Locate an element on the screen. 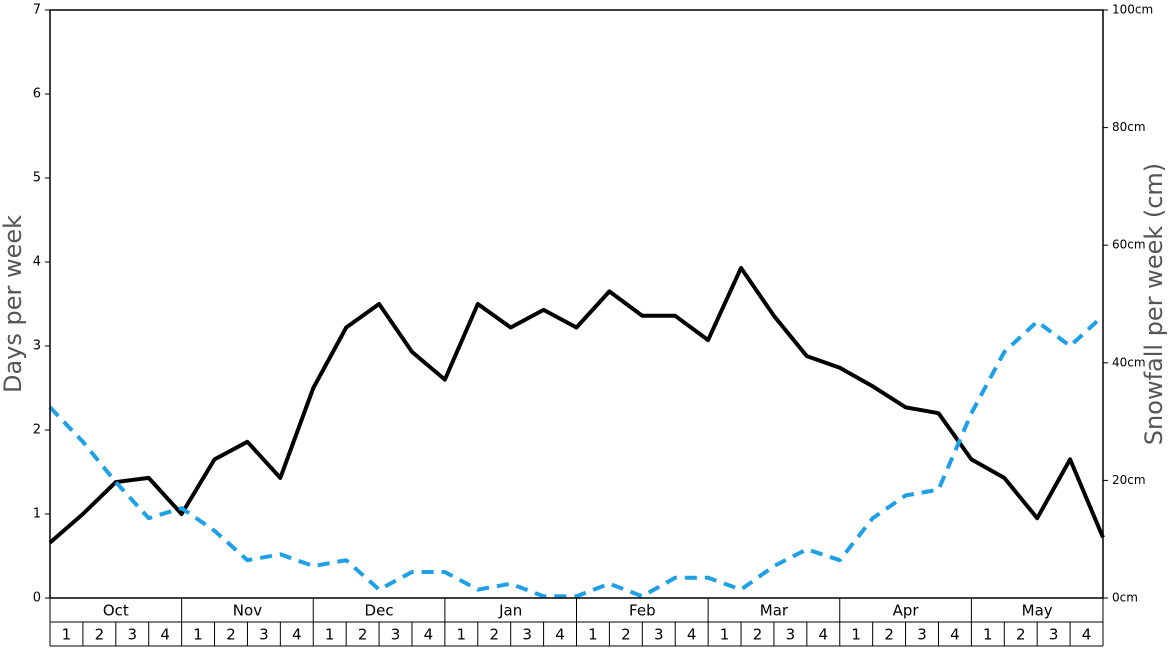 The height and width of the screenshot is (648, 1168). month-label: Jan is located at coordinates (510, 611).